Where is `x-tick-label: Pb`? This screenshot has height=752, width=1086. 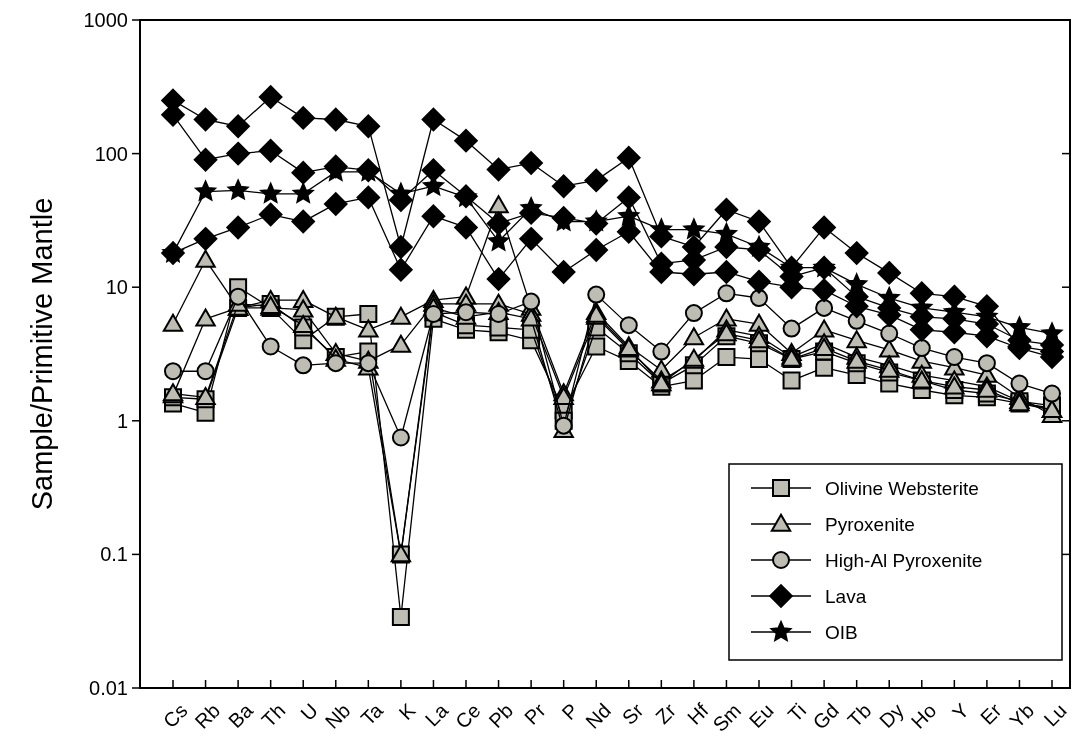 x-tick-label: Pb is located at coordinates (501, 716).